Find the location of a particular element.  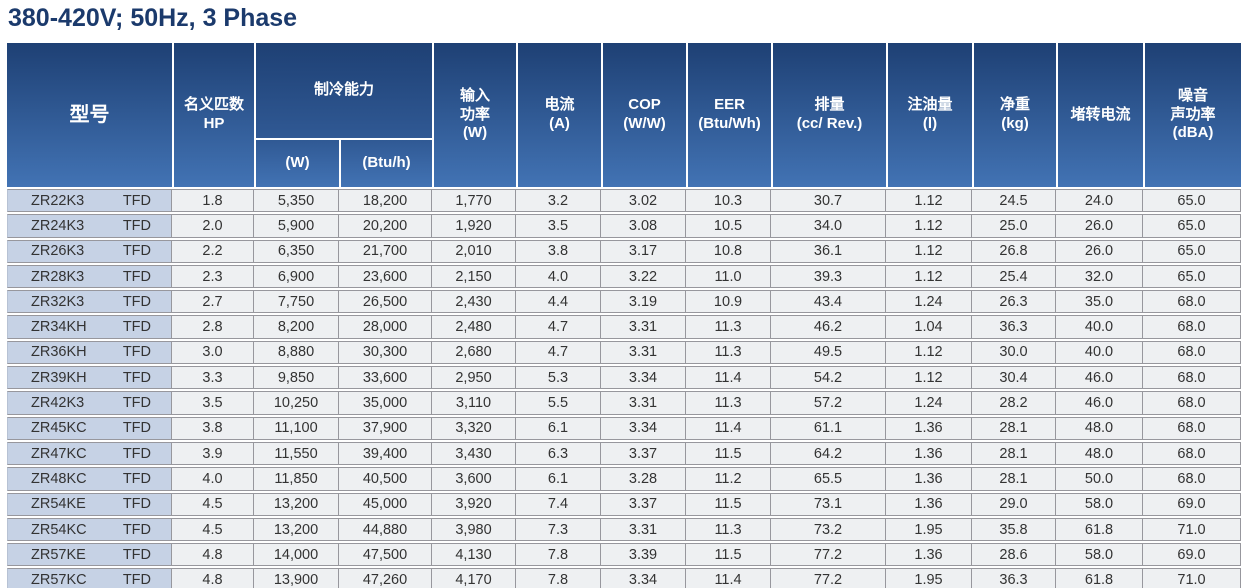

data-cell: 2.7 is located at coordinates (213, 302).